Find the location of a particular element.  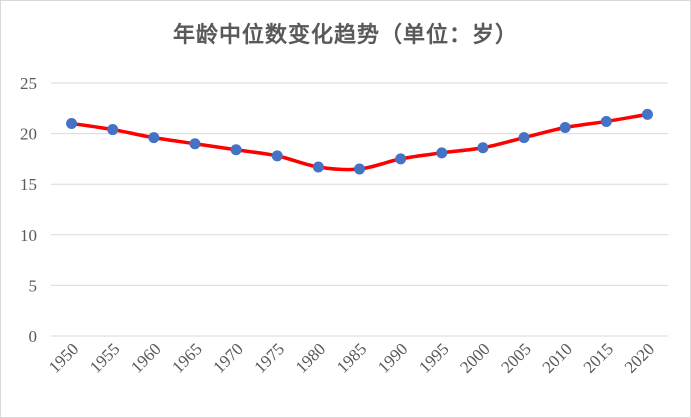

y-tick-label: 10 is located at coordinates (28, 235).